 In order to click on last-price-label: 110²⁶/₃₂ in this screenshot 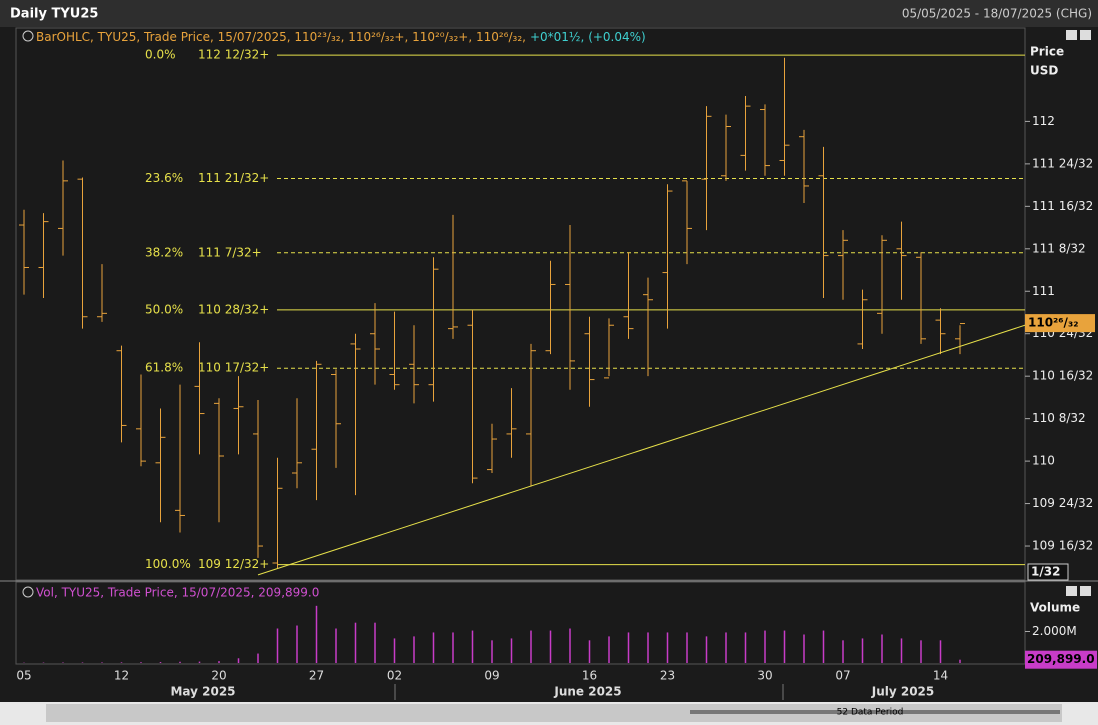, I will do `click(1053, 323)`.